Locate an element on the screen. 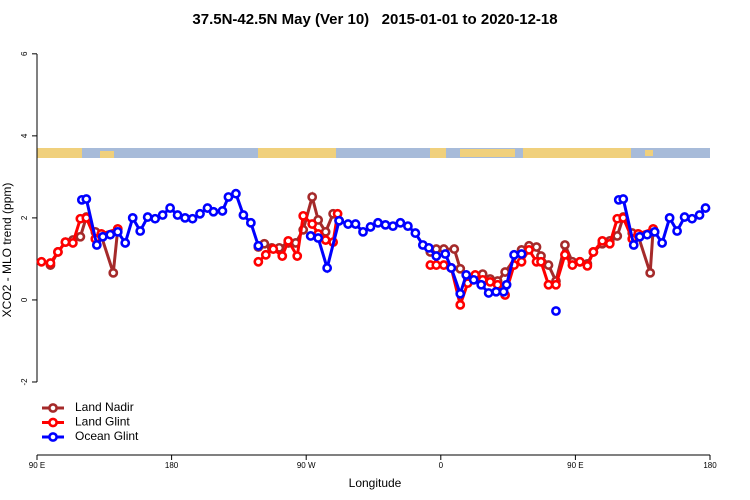 The image size is (750, 500). y-tick-label: 4 is located at coordinates (24, 135).